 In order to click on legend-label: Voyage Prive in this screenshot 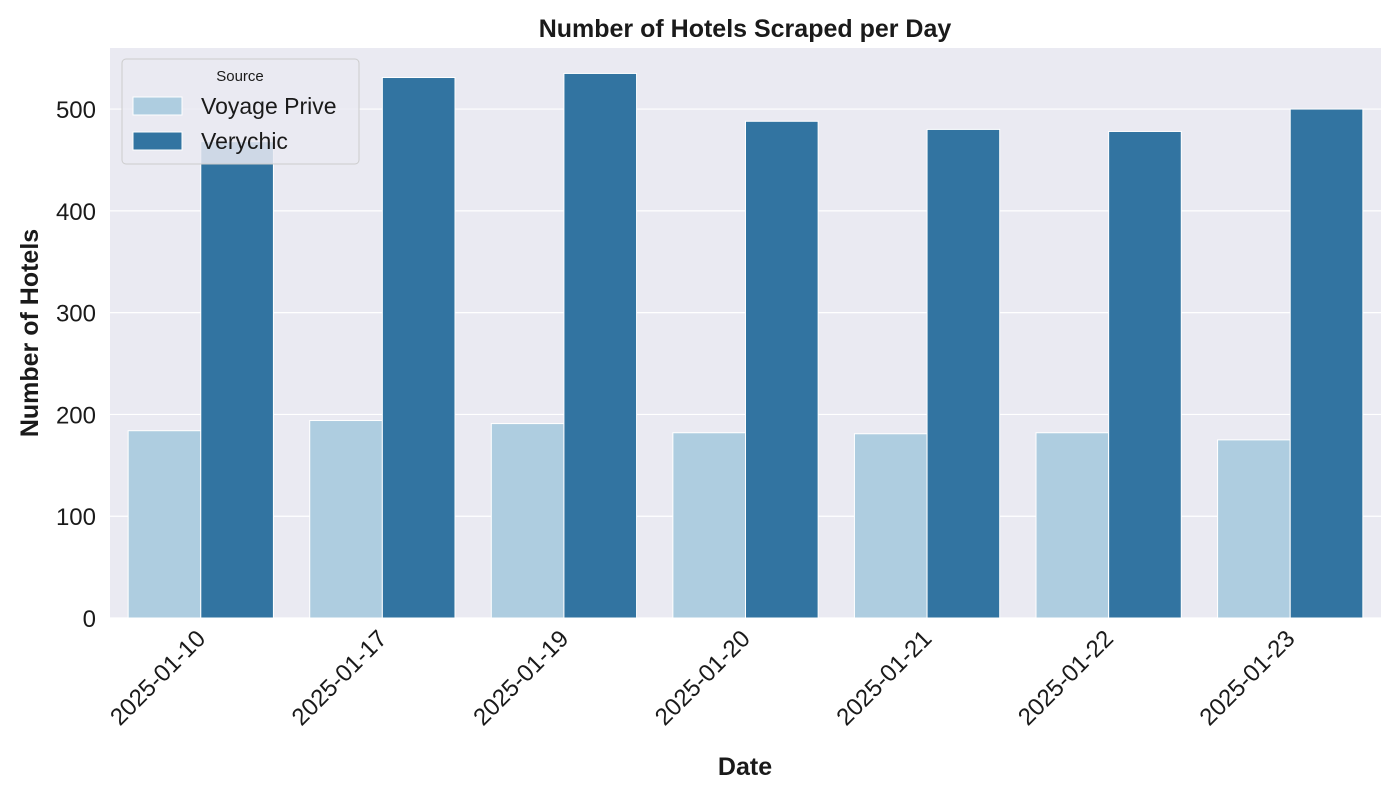, I will do `click(269, 106)`.